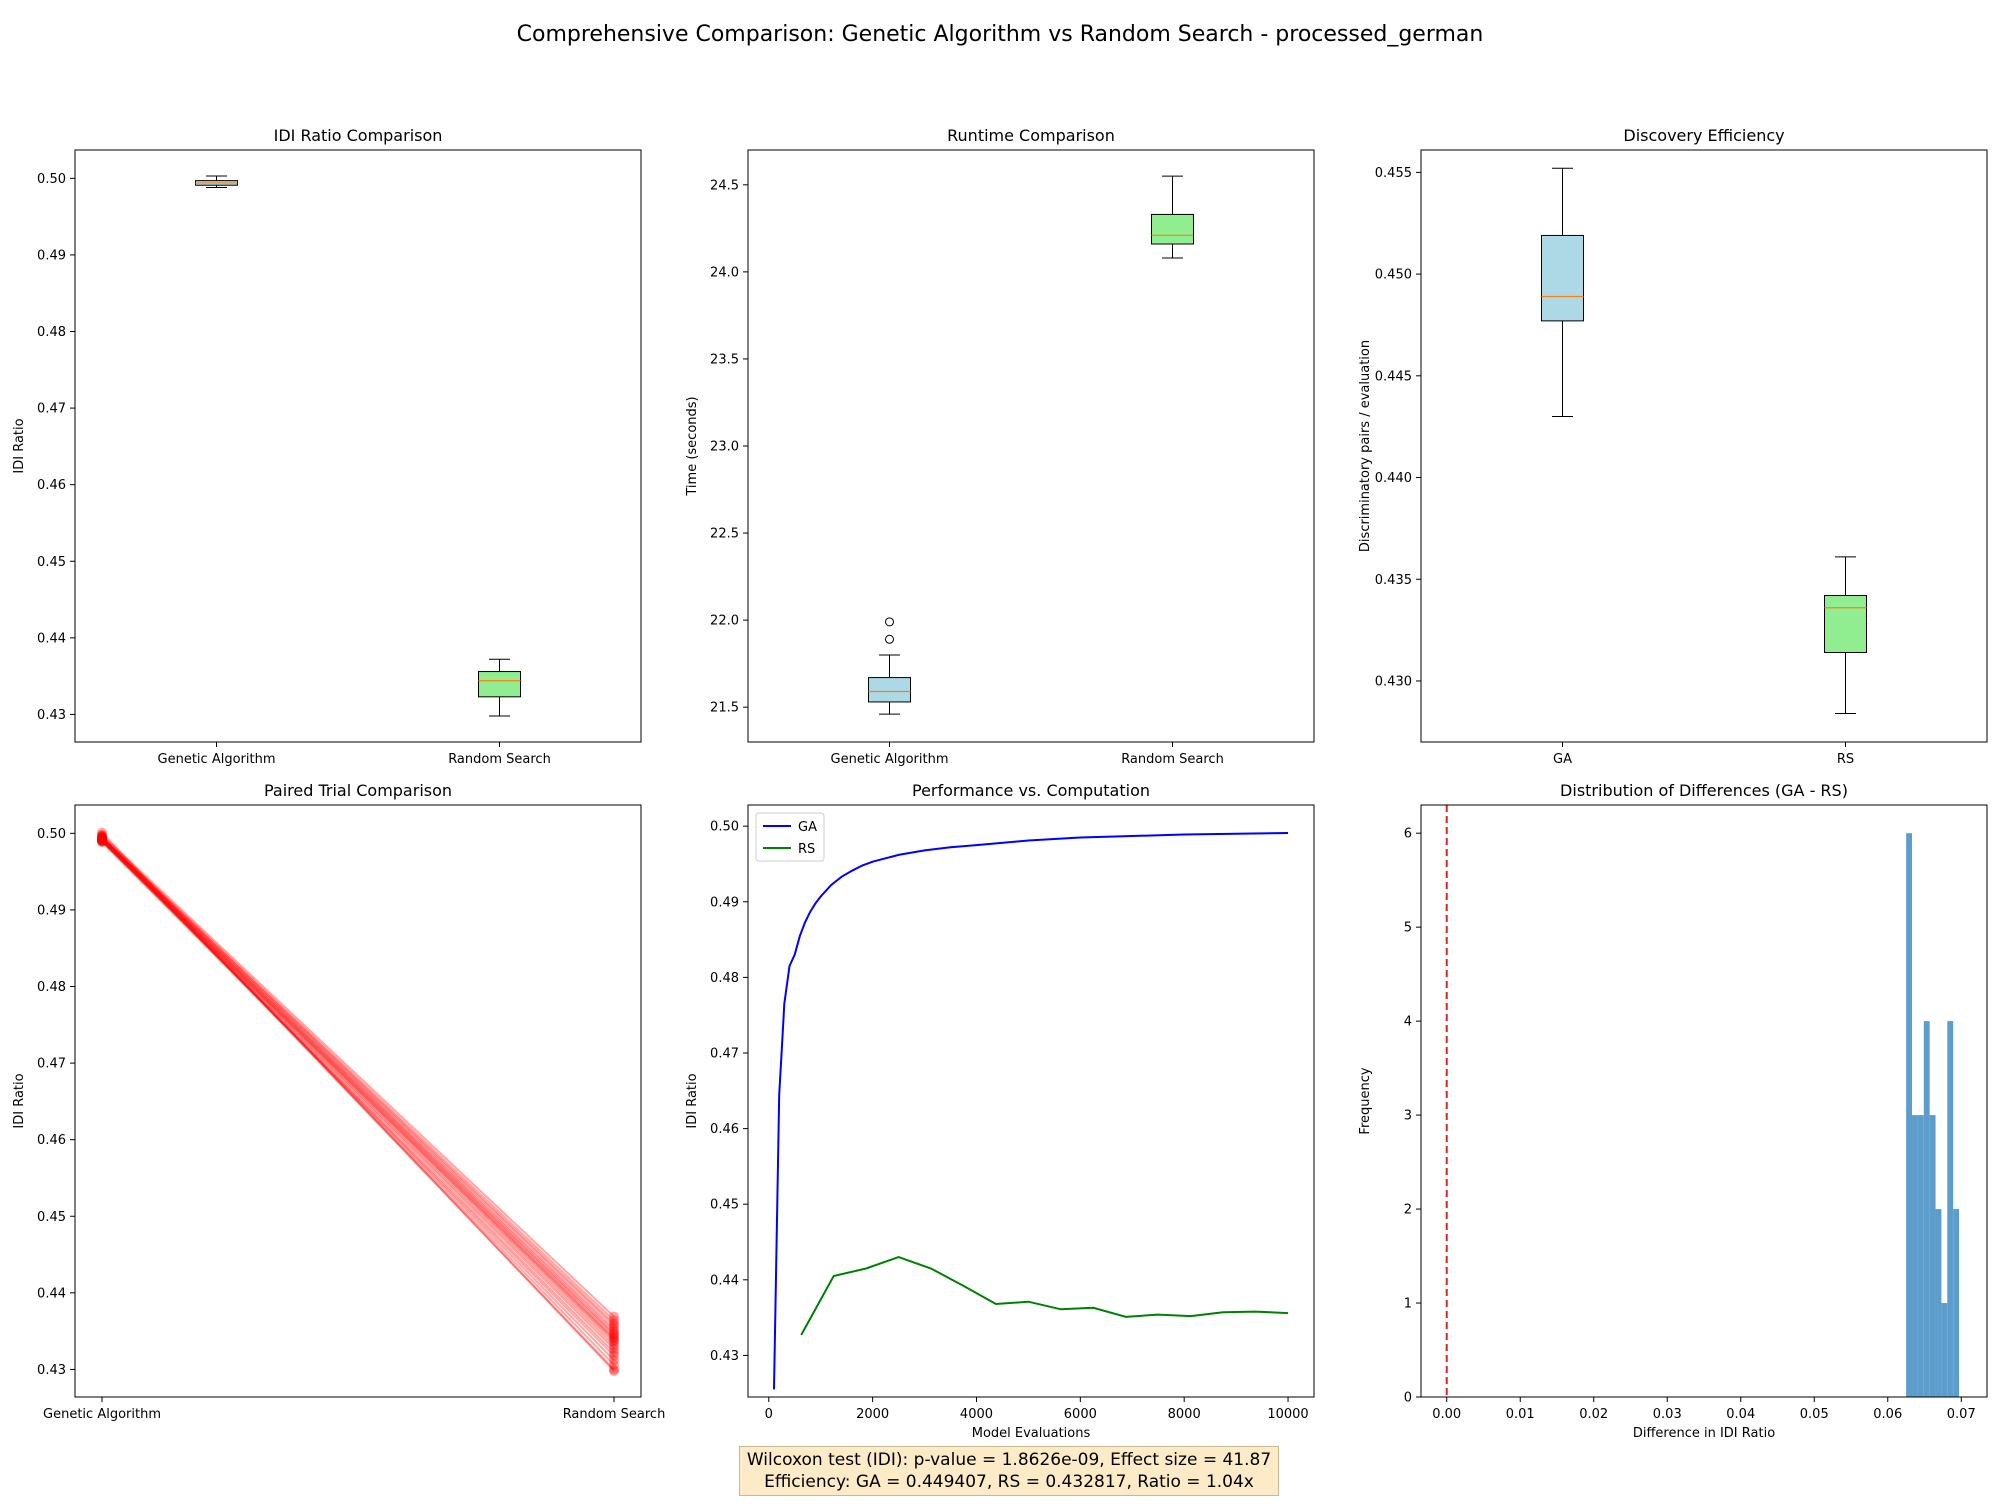  I want to click on y-tick-label: 0, so click(1408, 1398).